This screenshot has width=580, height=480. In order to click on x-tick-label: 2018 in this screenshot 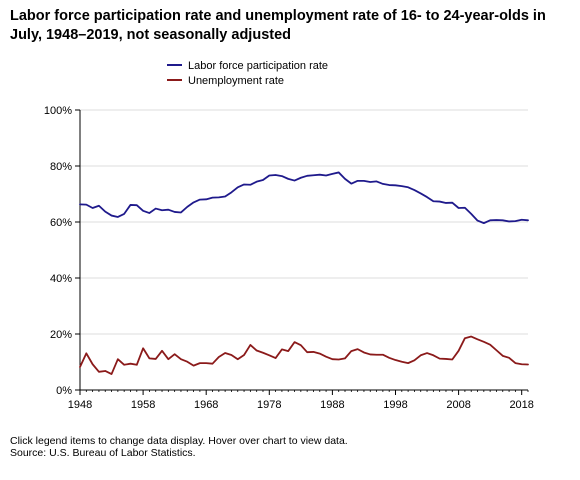, I will do `click(521, 405)`.